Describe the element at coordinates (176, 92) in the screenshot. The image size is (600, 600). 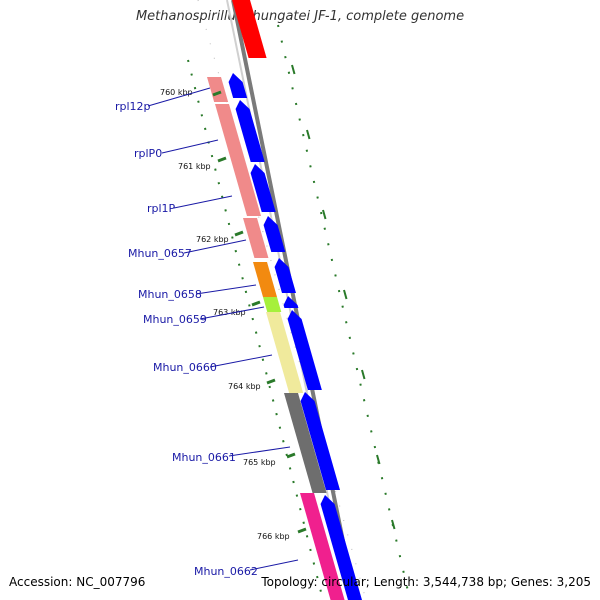
I see `kbp-tick-label-0: 760 kbp` at that location.